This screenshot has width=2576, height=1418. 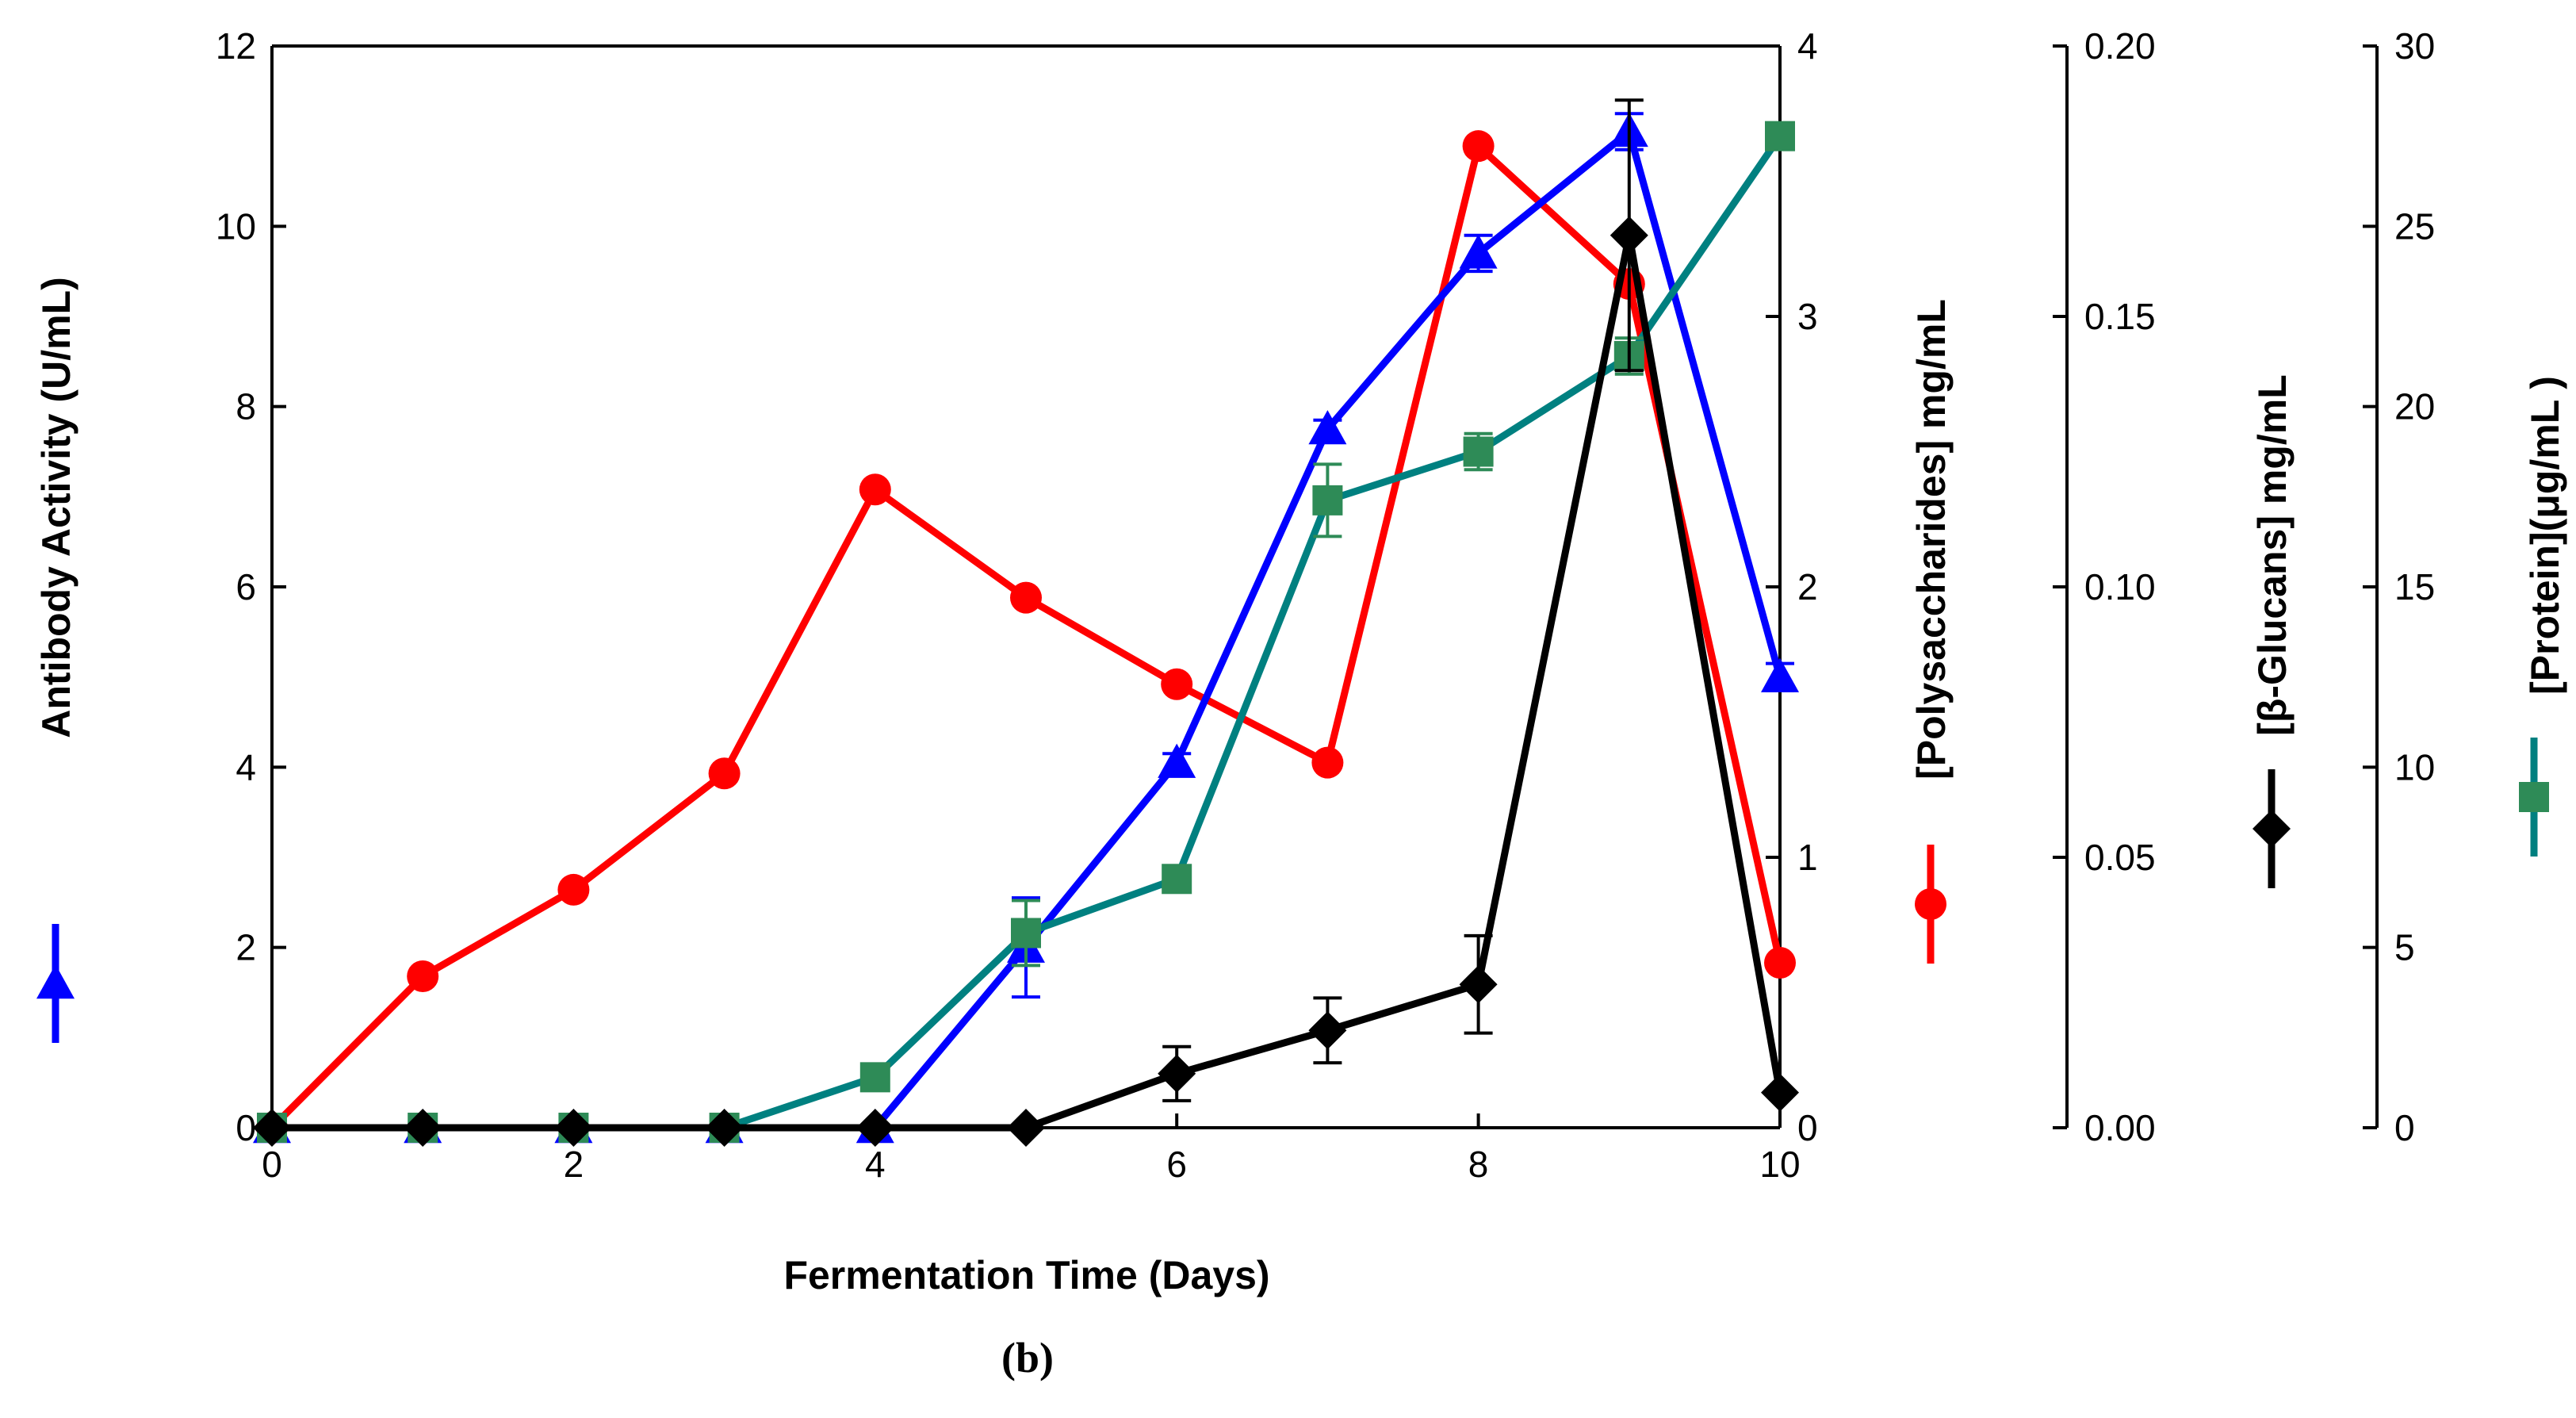 What do you see at coordinates (2120, 316) in the screenshot?
I see `y-tick-label-glucan: 0.15` at bounding box center [2120, 316].